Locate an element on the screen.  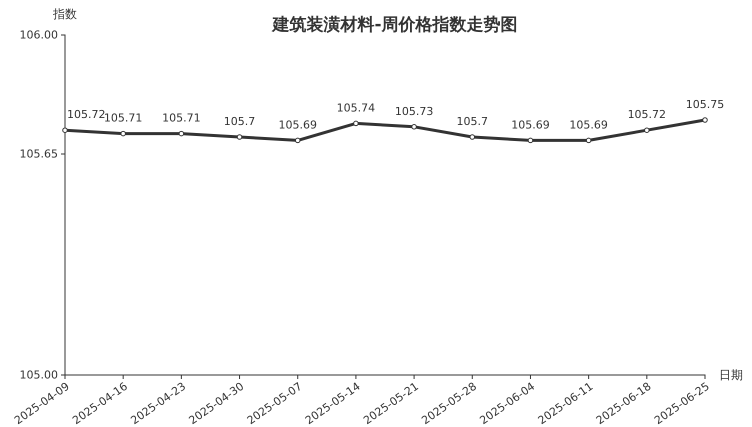
data-label: 105.73 is located at coordinates (414, 111).